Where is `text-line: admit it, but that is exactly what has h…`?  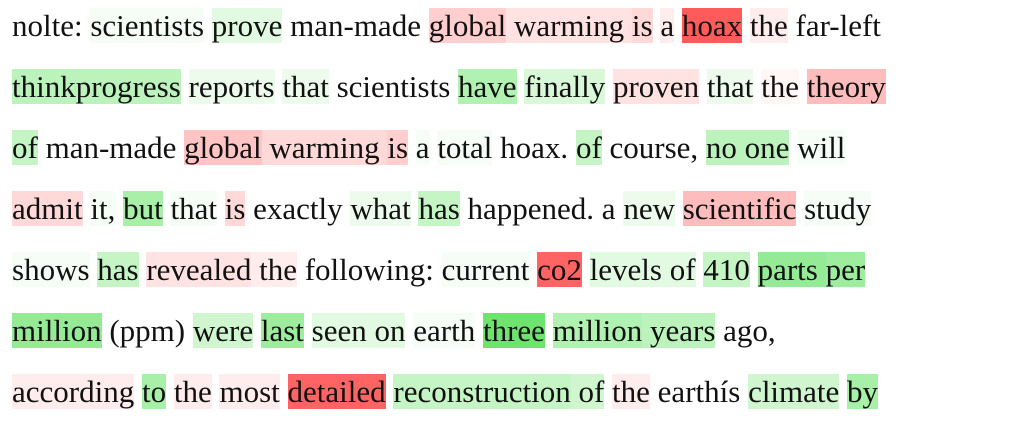
text-line: admit it, but that is exactly what has h… is located at coordinates (512, 217).